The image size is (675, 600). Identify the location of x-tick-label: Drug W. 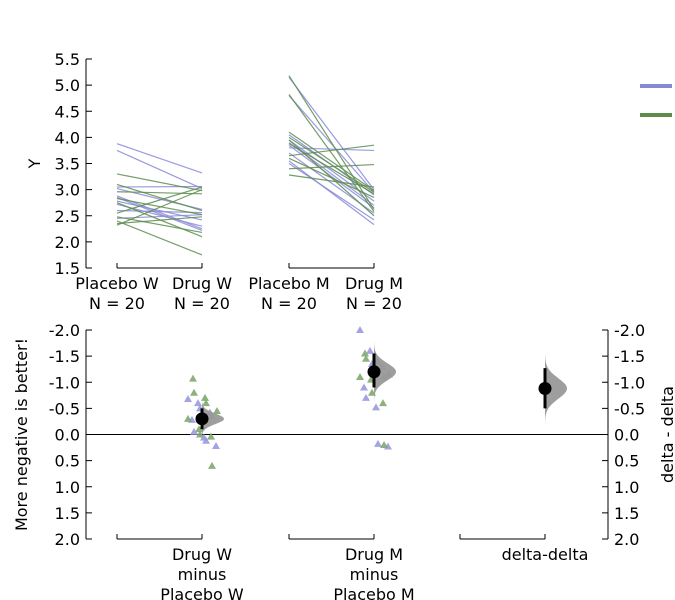
(202, 283).